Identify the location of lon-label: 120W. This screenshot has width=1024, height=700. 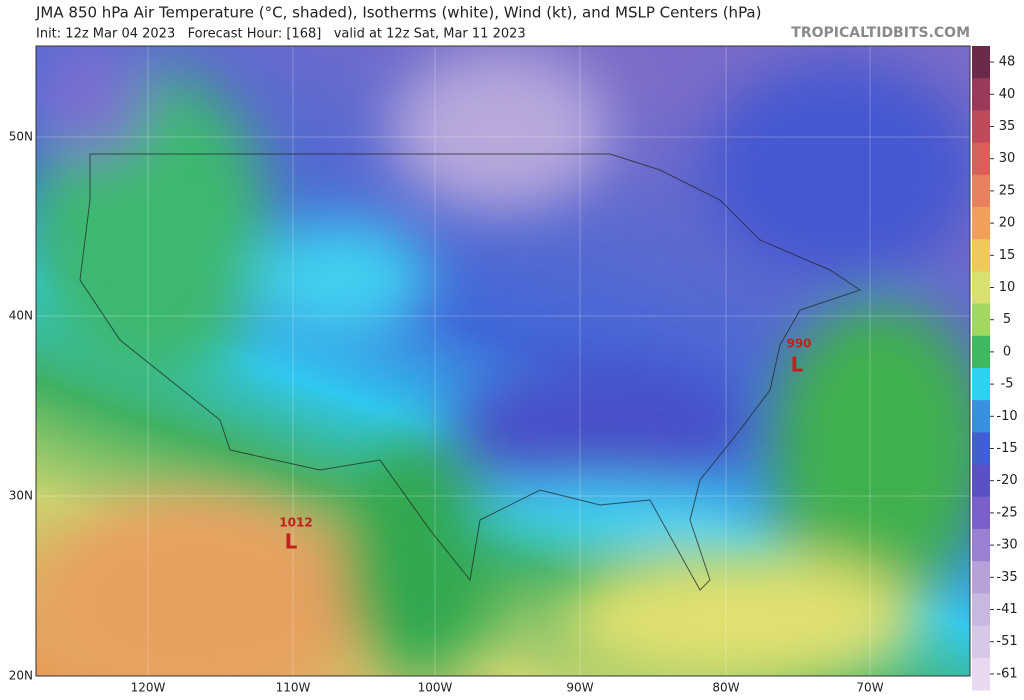
(148, 688).